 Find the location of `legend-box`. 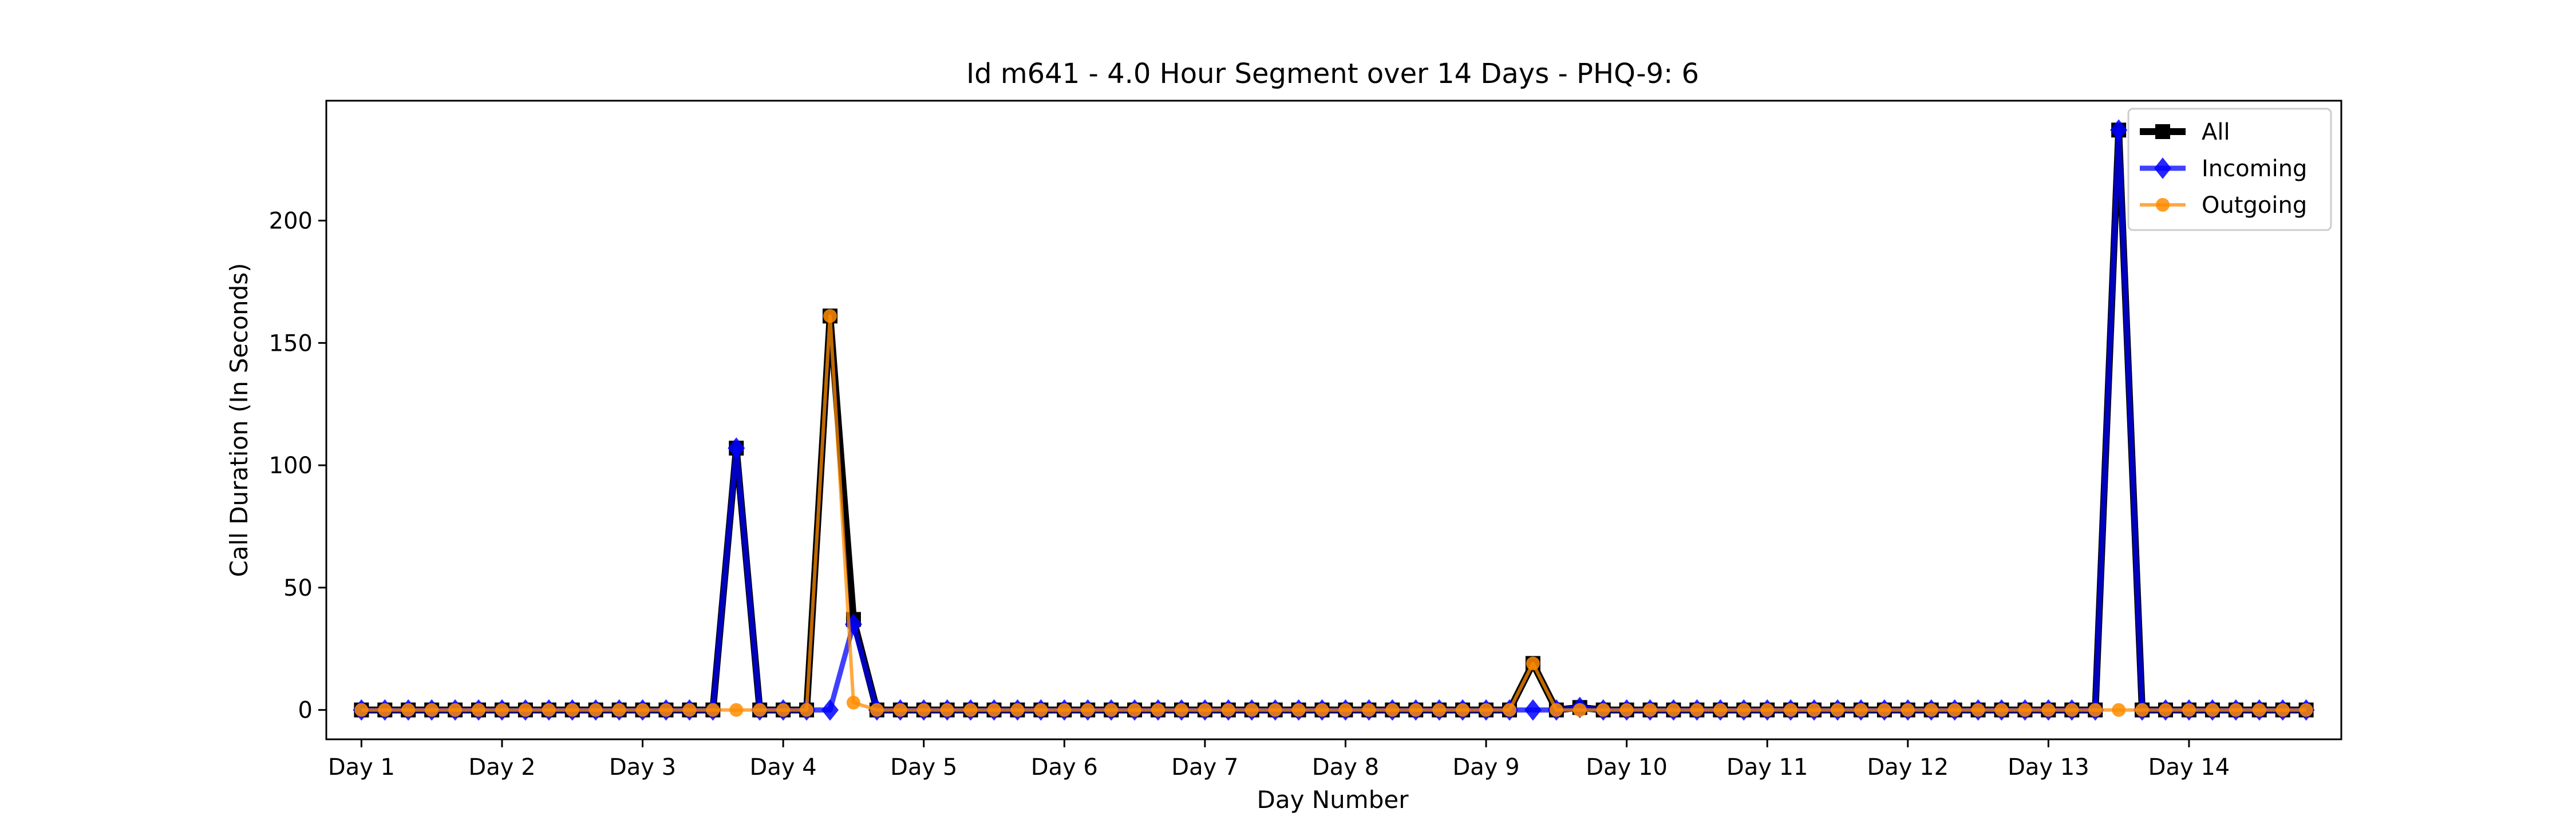

legend-box is located at coordinates (2229, 169).